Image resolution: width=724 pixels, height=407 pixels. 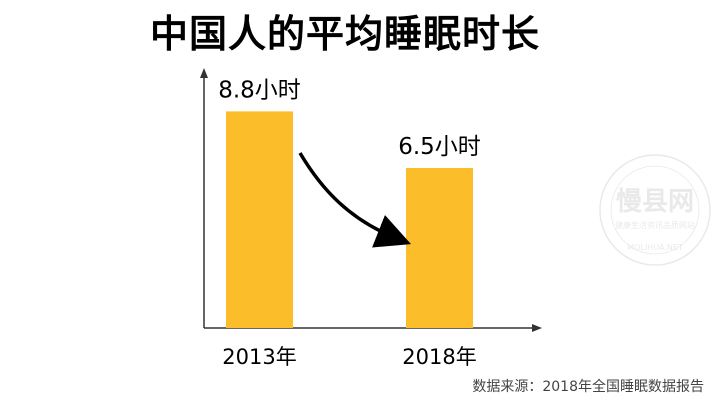 I want to click on watermark-seal: 慢县网 健康生活资讯品质网站 MOLIHUA.NET, so click(x=655, y=210).